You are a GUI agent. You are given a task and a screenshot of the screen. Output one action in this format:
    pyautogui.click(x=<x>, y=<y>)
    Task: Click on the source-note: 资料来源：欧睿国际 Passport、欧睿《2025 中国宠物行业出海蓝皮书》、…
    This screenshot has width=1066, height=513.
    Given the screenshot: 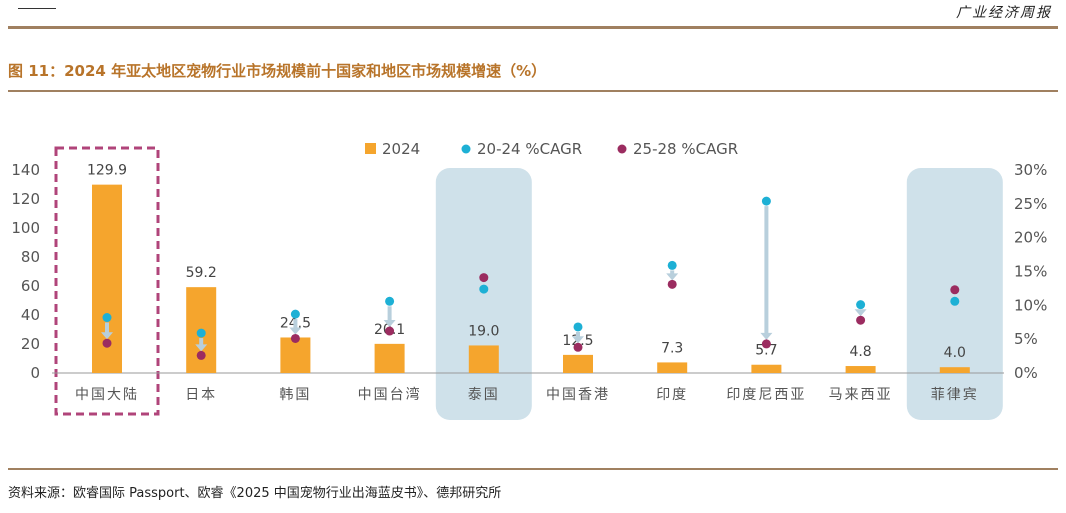 What is the action you would take?
    pyautogui.click(x=255, y=493)
    